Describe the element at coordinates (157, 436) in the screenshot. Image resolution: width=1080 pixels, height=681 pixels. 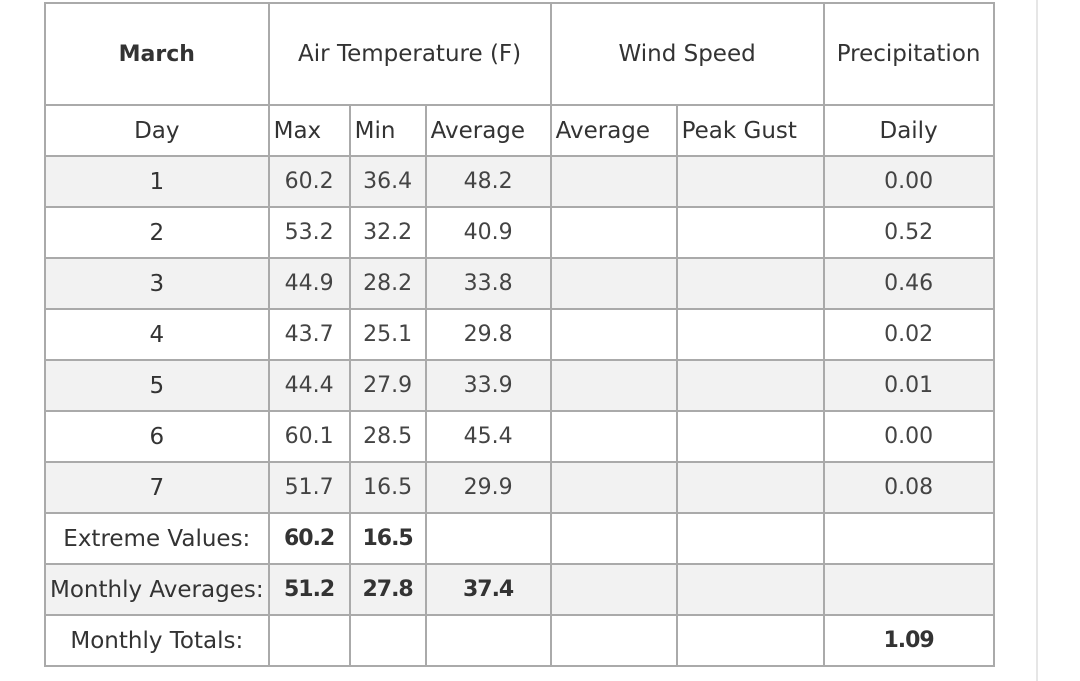
I see `row-label: 6` at that location.